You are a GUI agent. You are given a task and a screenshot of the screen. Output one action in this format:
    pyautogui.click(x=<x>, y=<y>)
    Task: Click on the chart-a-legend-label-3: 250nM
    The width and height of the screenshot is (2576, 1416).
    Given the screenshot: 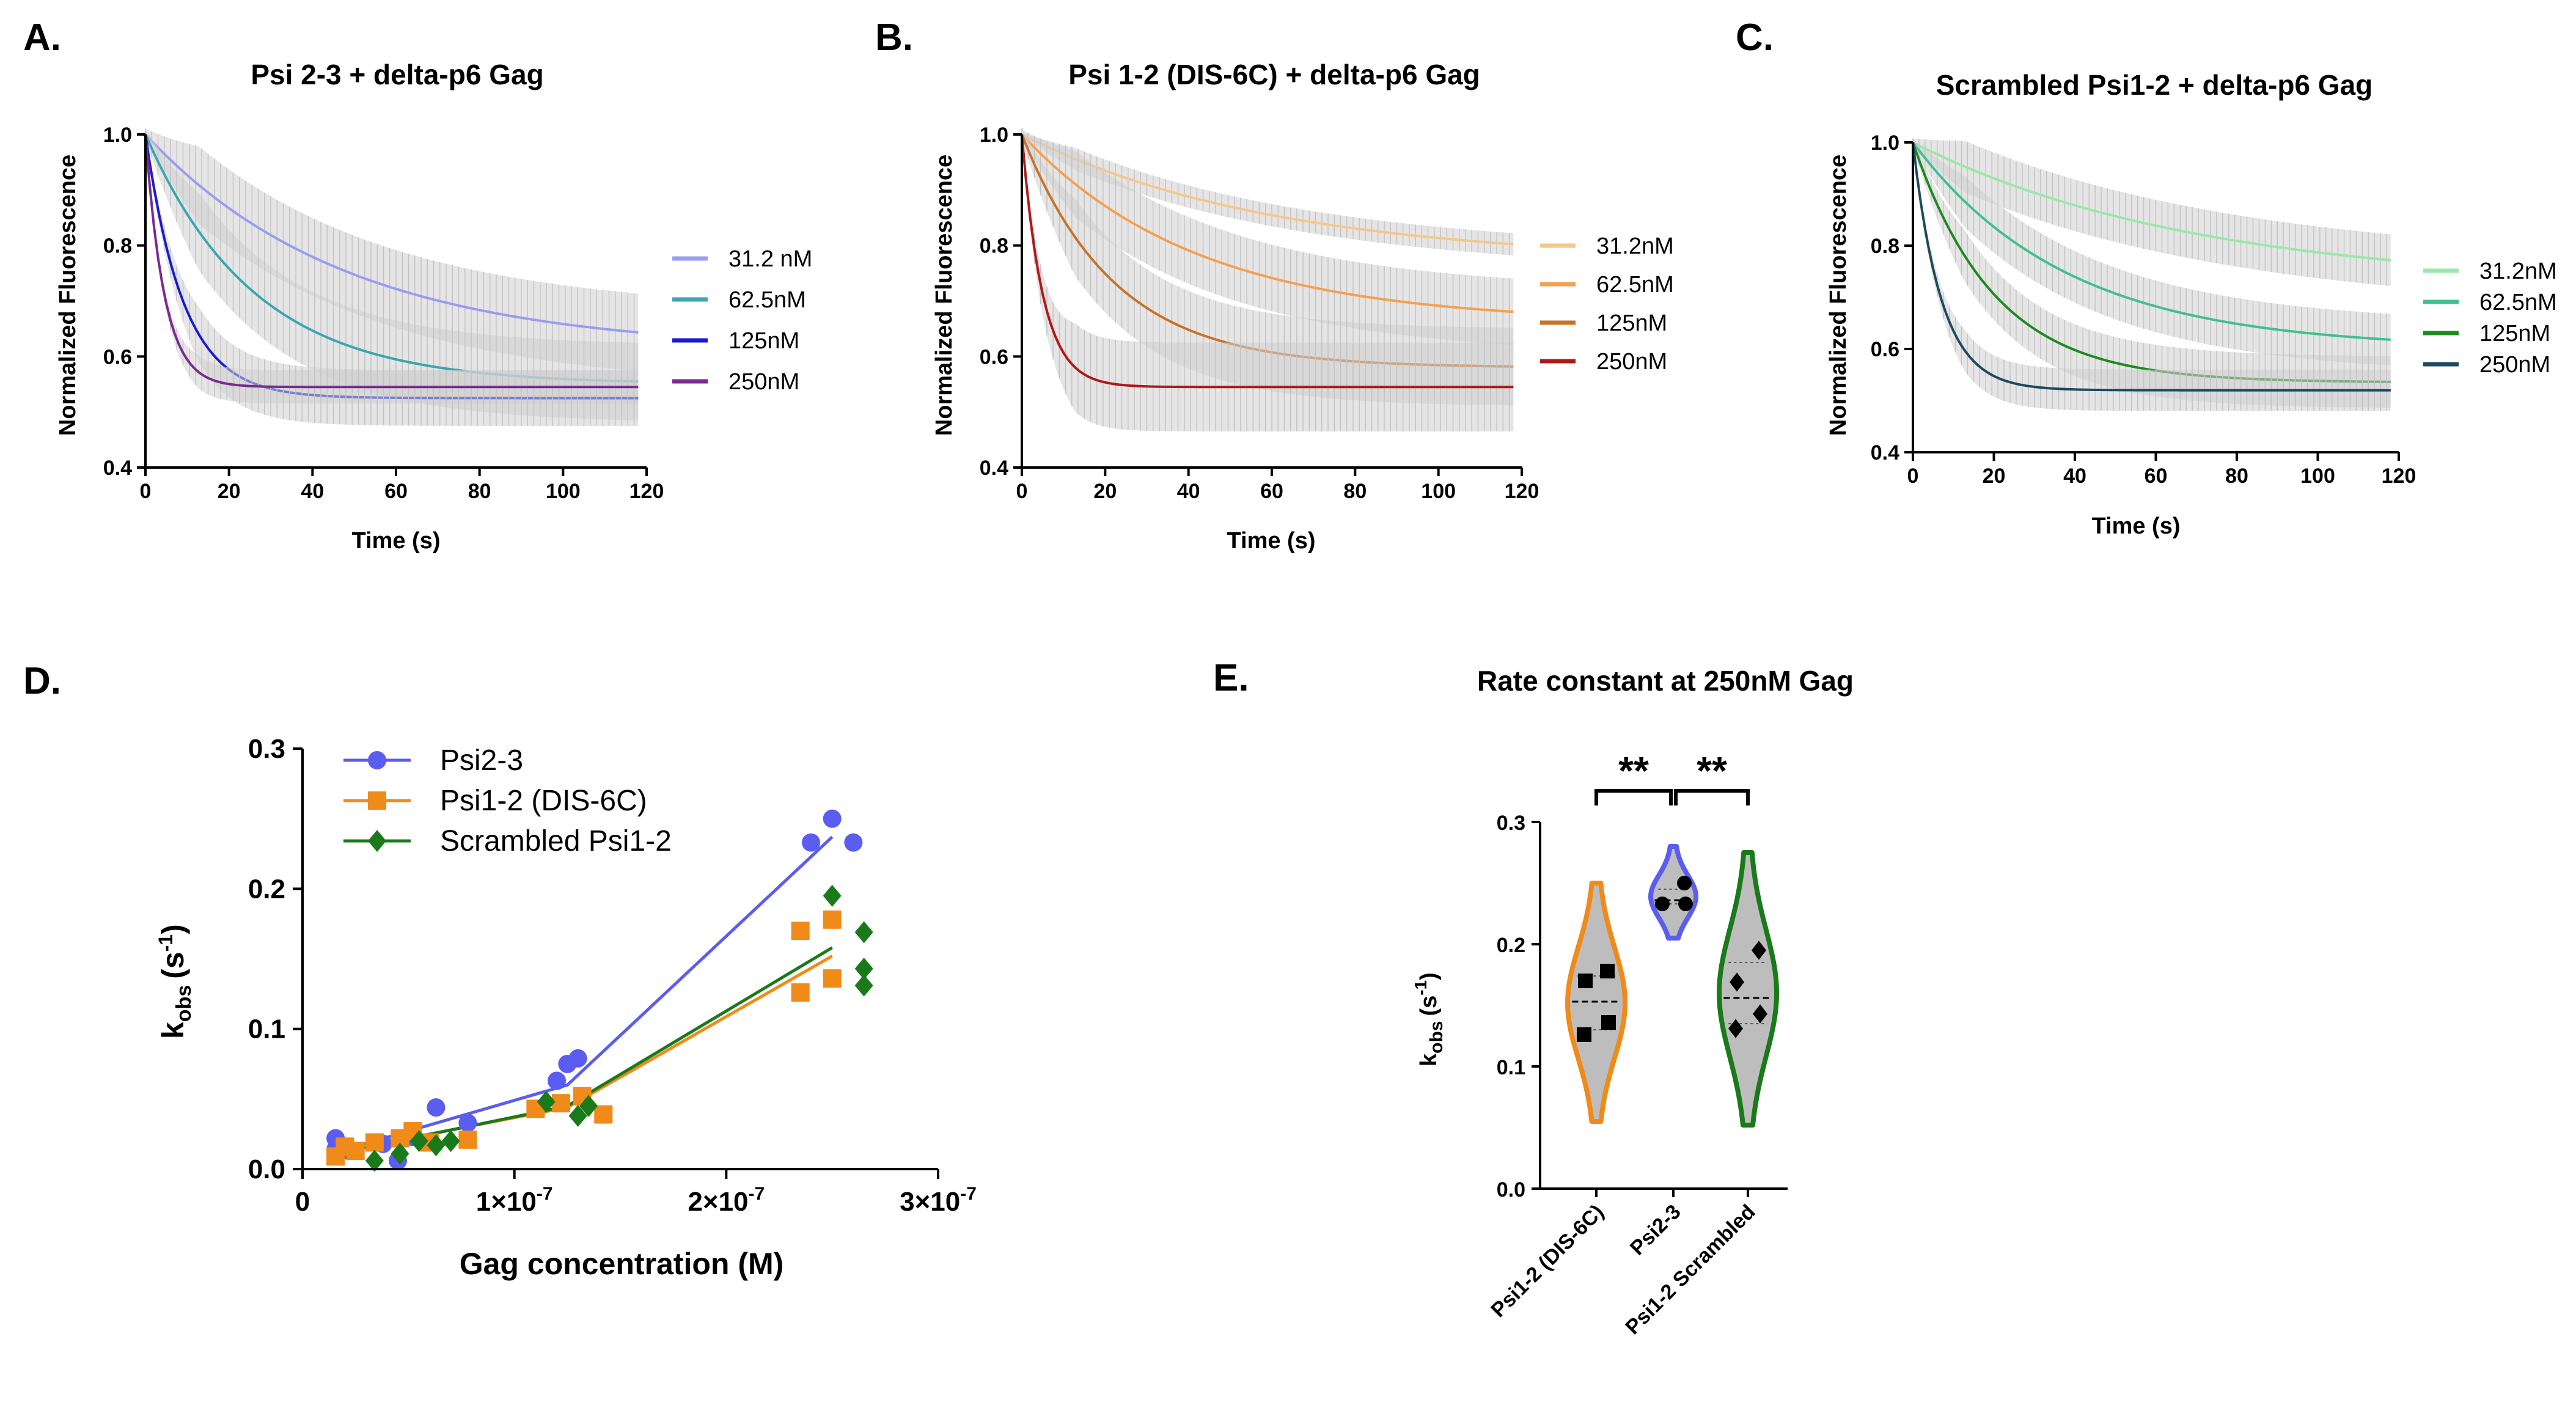 What is the action you would take?
    pyautogui.click(x=763, y=382)
    